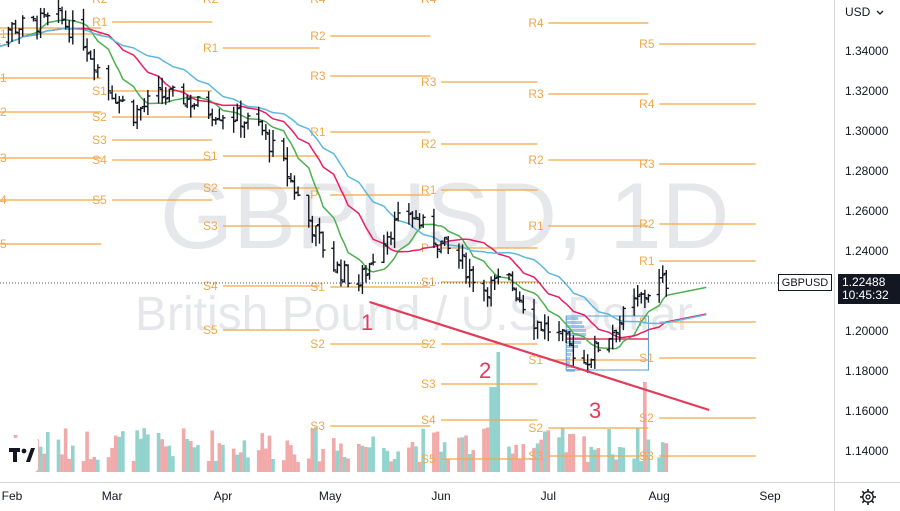  What do you see at coordinates (864, 12) in the screenshot?
I see `currency-selector: USD` at bounding box center [864, 12].